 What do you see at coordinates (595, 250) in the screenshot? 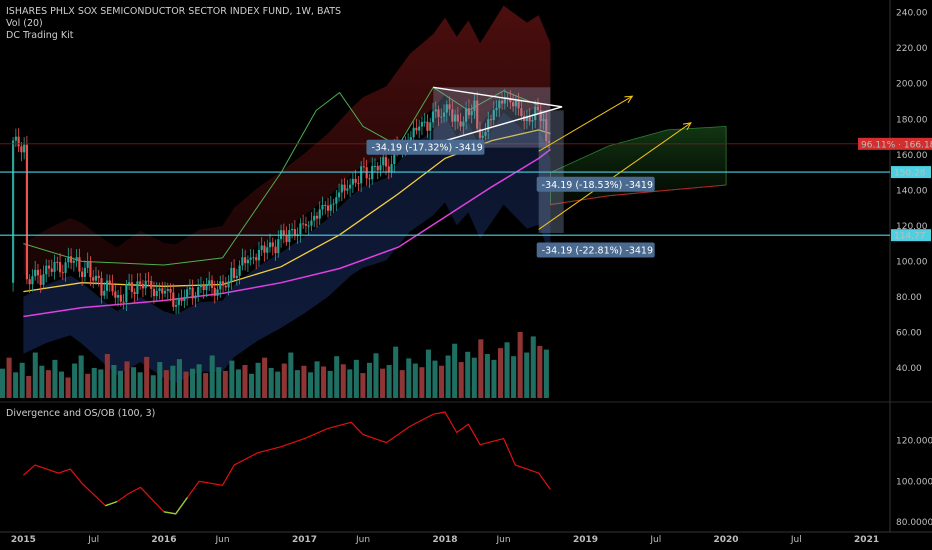
I see `measure-label-bg` at bounding box center [595, 250].